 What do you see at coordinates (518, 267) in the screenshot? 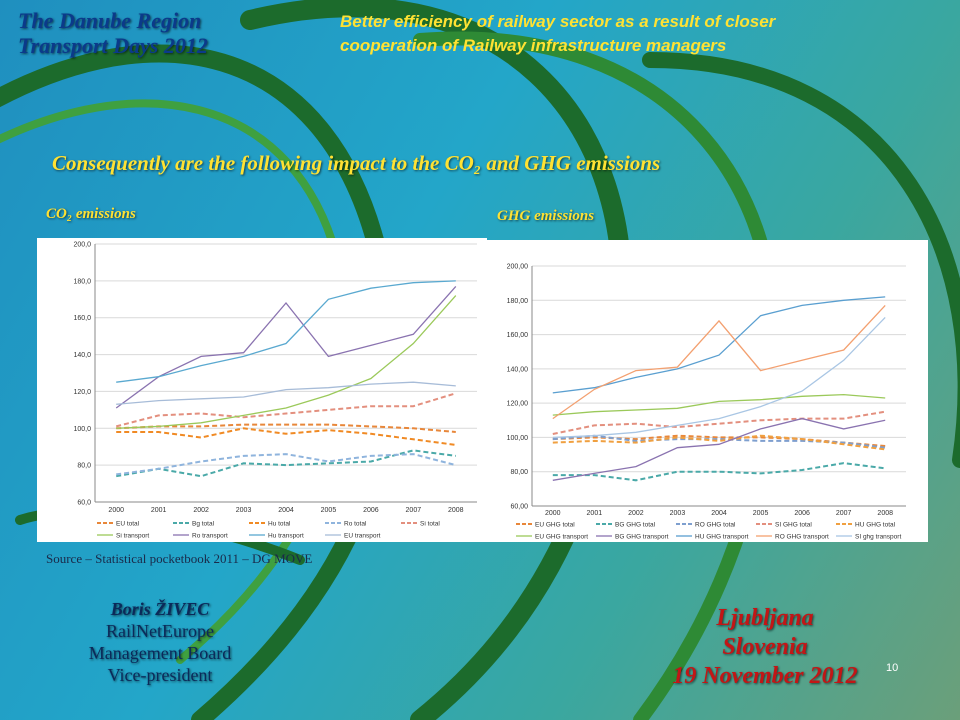
I see `y-tick-label: 200,00` at bounding box center [518, 267].